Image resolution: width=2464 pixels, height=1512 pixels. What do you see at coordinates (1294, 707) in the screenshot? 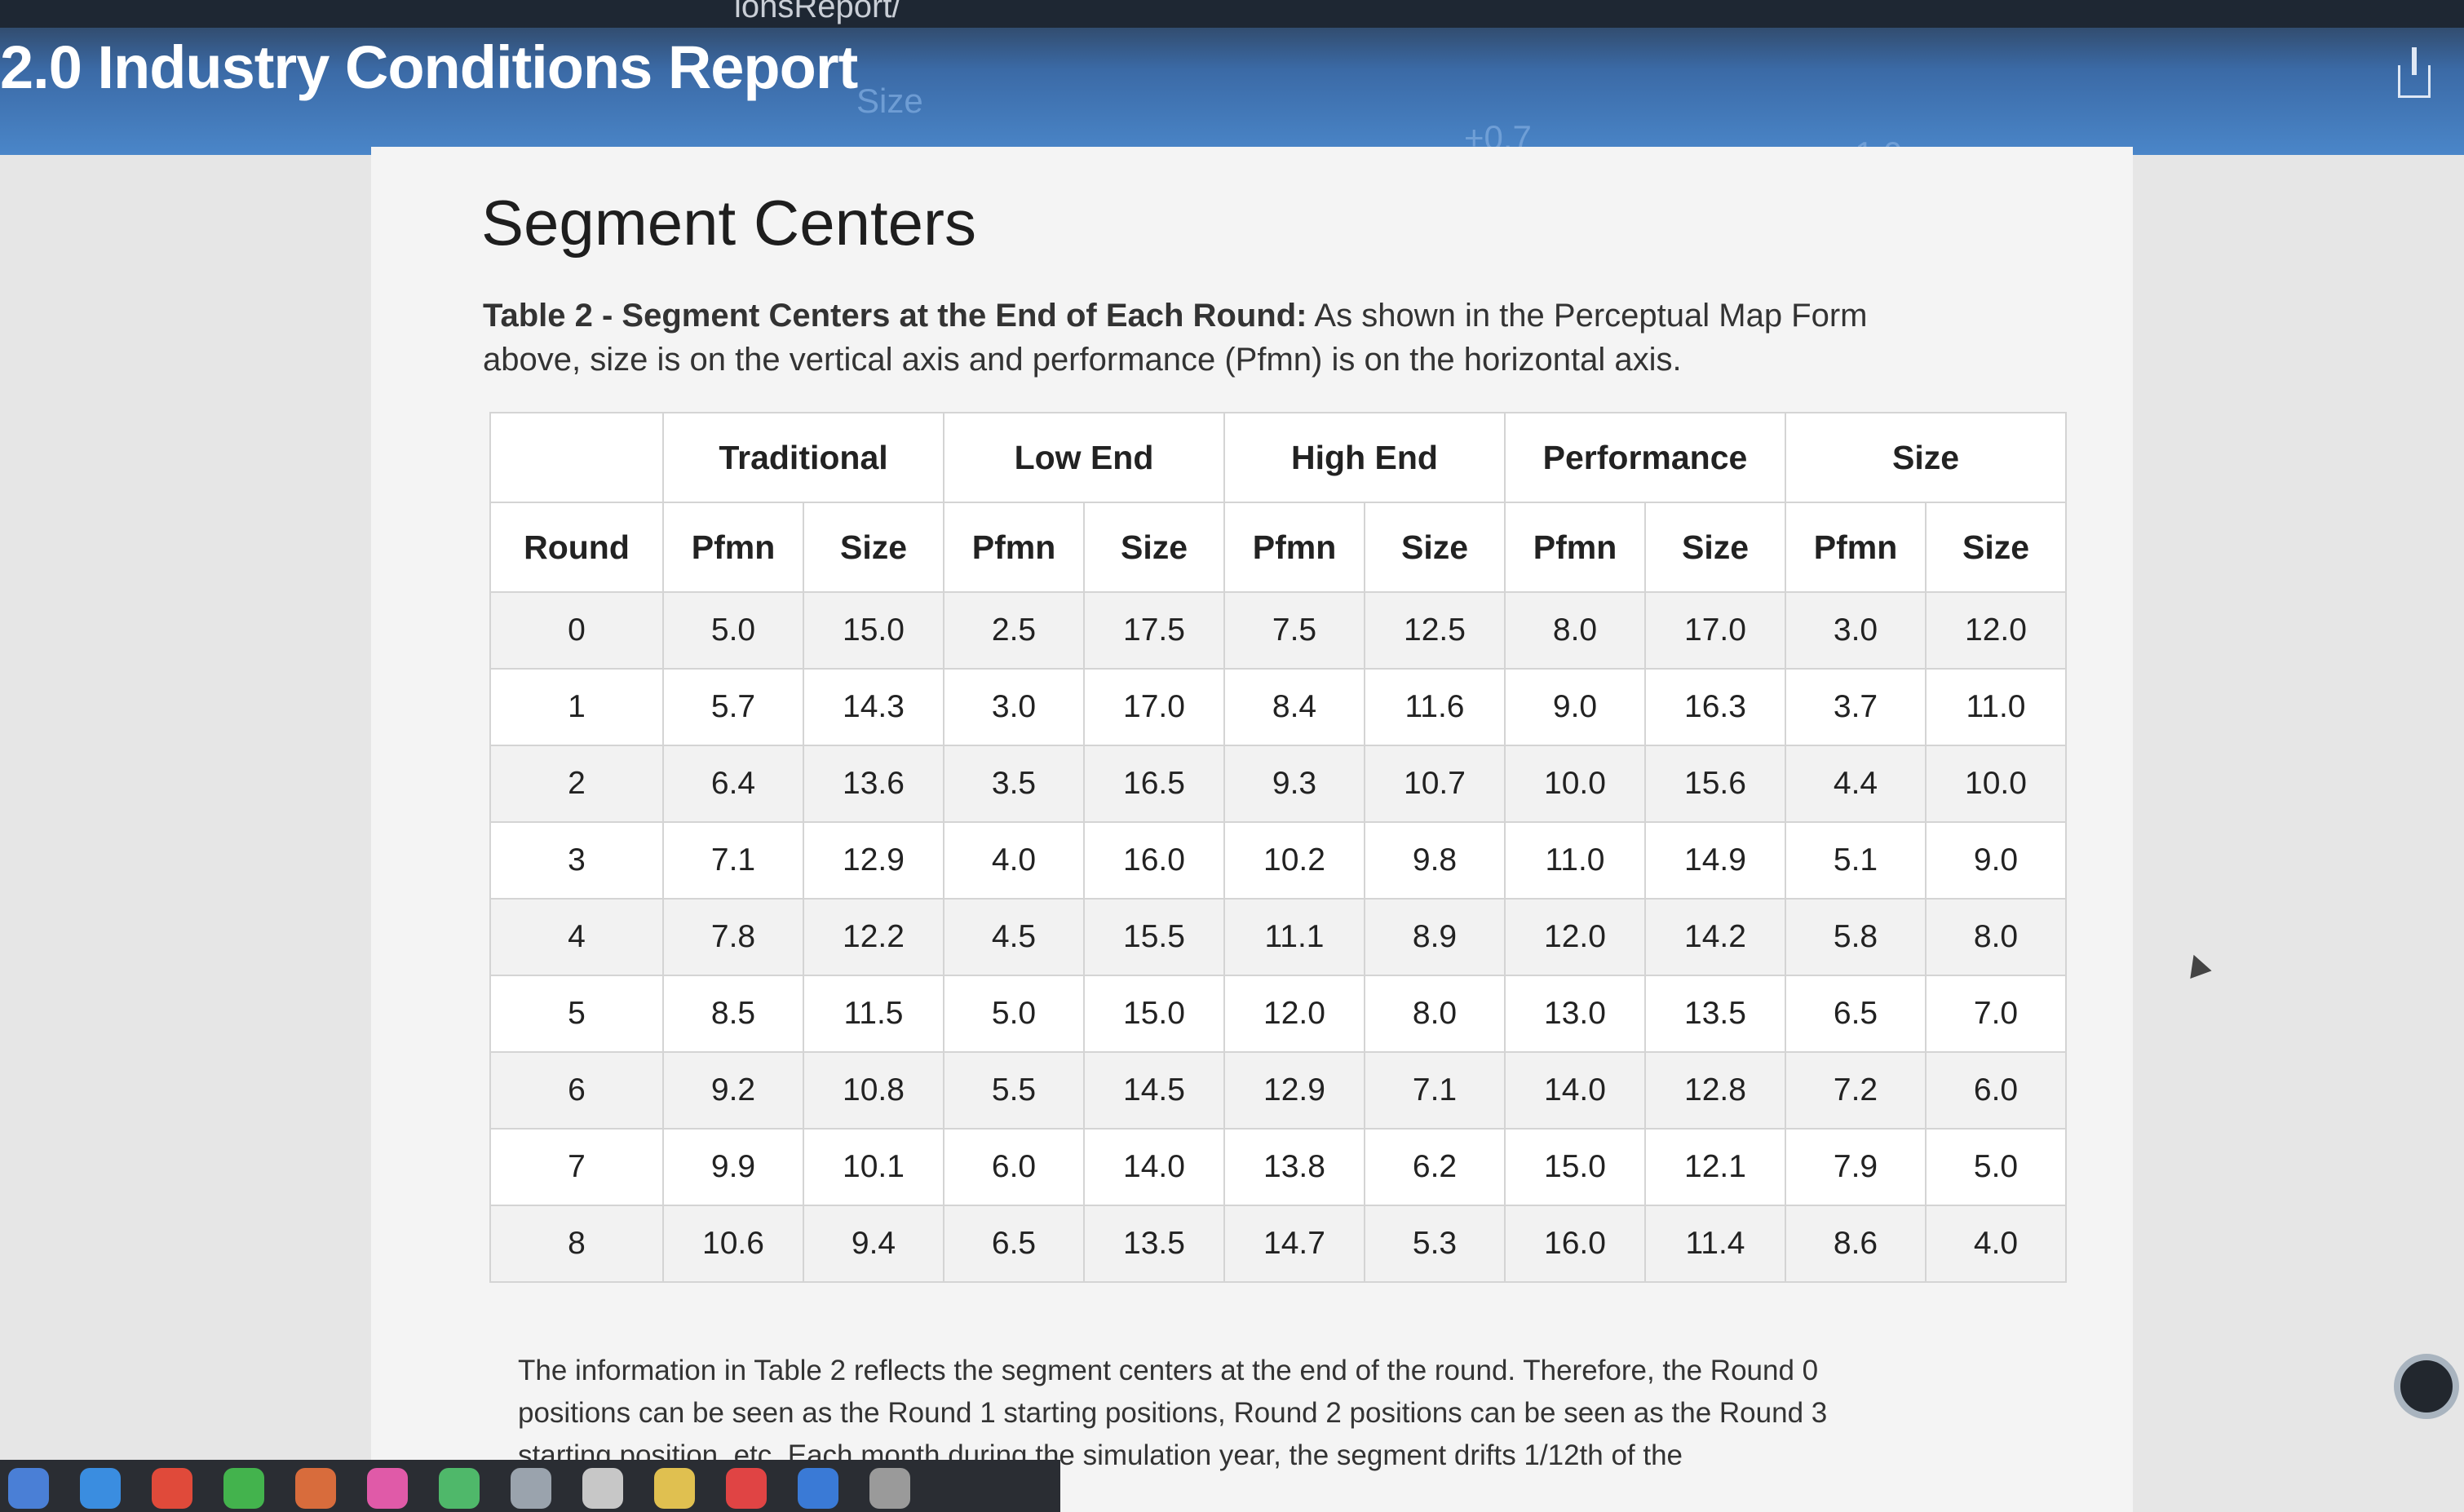
I see `value-cell: 8.4` at bounding box center [1294, 707].